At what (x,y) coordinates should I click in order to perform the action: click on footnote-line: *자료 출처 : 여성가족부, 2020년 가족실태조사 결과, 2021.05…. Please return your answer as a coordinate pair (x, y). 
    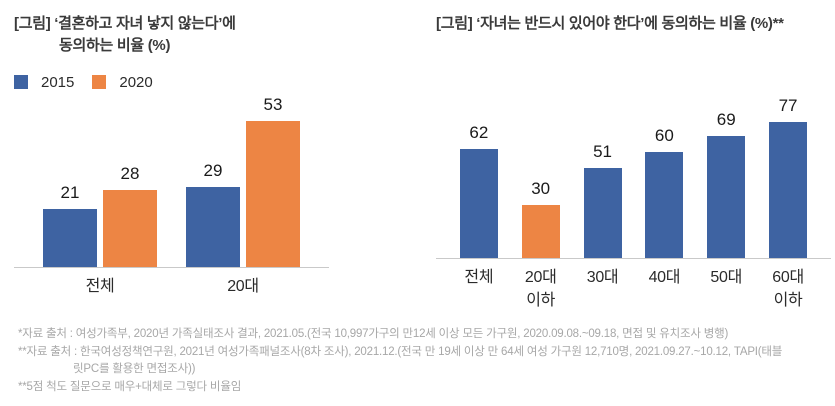
    Looking at the image, I should click on (373, 334).